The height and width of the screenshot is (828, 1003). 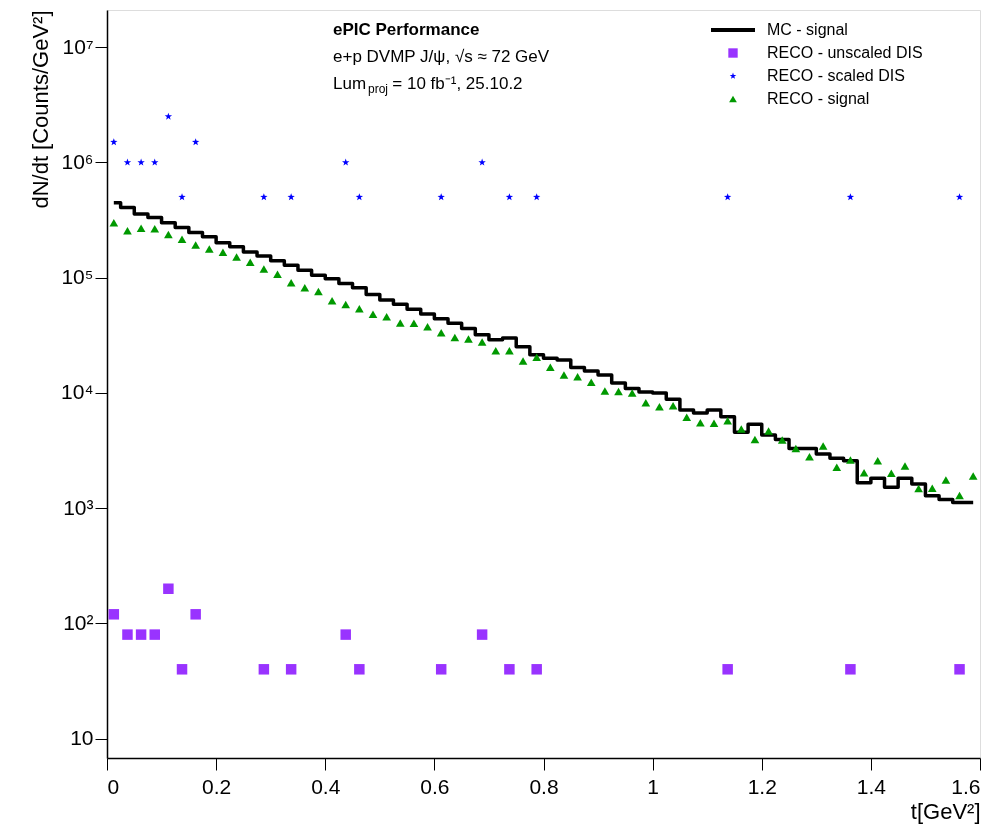 What do you see at coordinates (818, 98) in the screenshot?
I see `legend-label: RECO - signal` at bounding box center [818, 98].